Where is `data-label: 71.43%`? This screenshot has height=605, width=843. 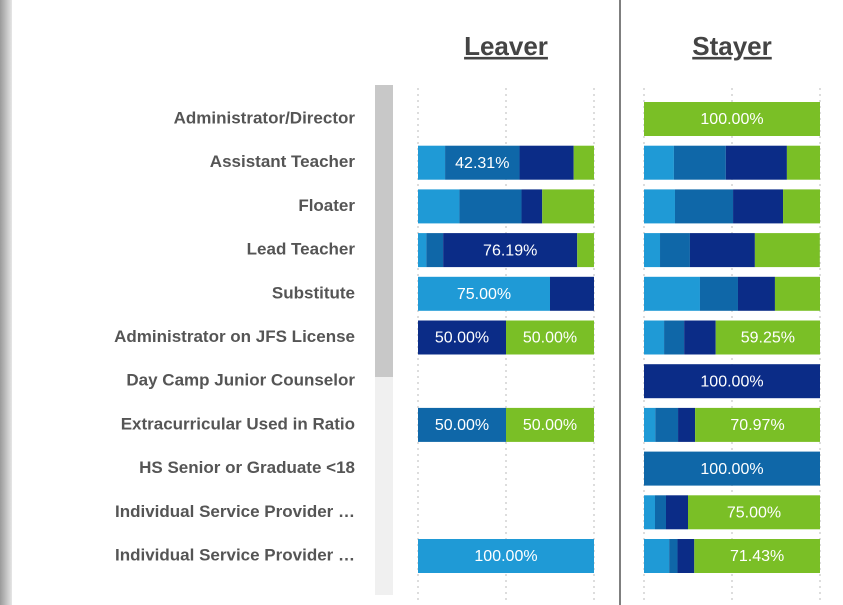 data-label: 71.43% is located at coordinates (757, 556).